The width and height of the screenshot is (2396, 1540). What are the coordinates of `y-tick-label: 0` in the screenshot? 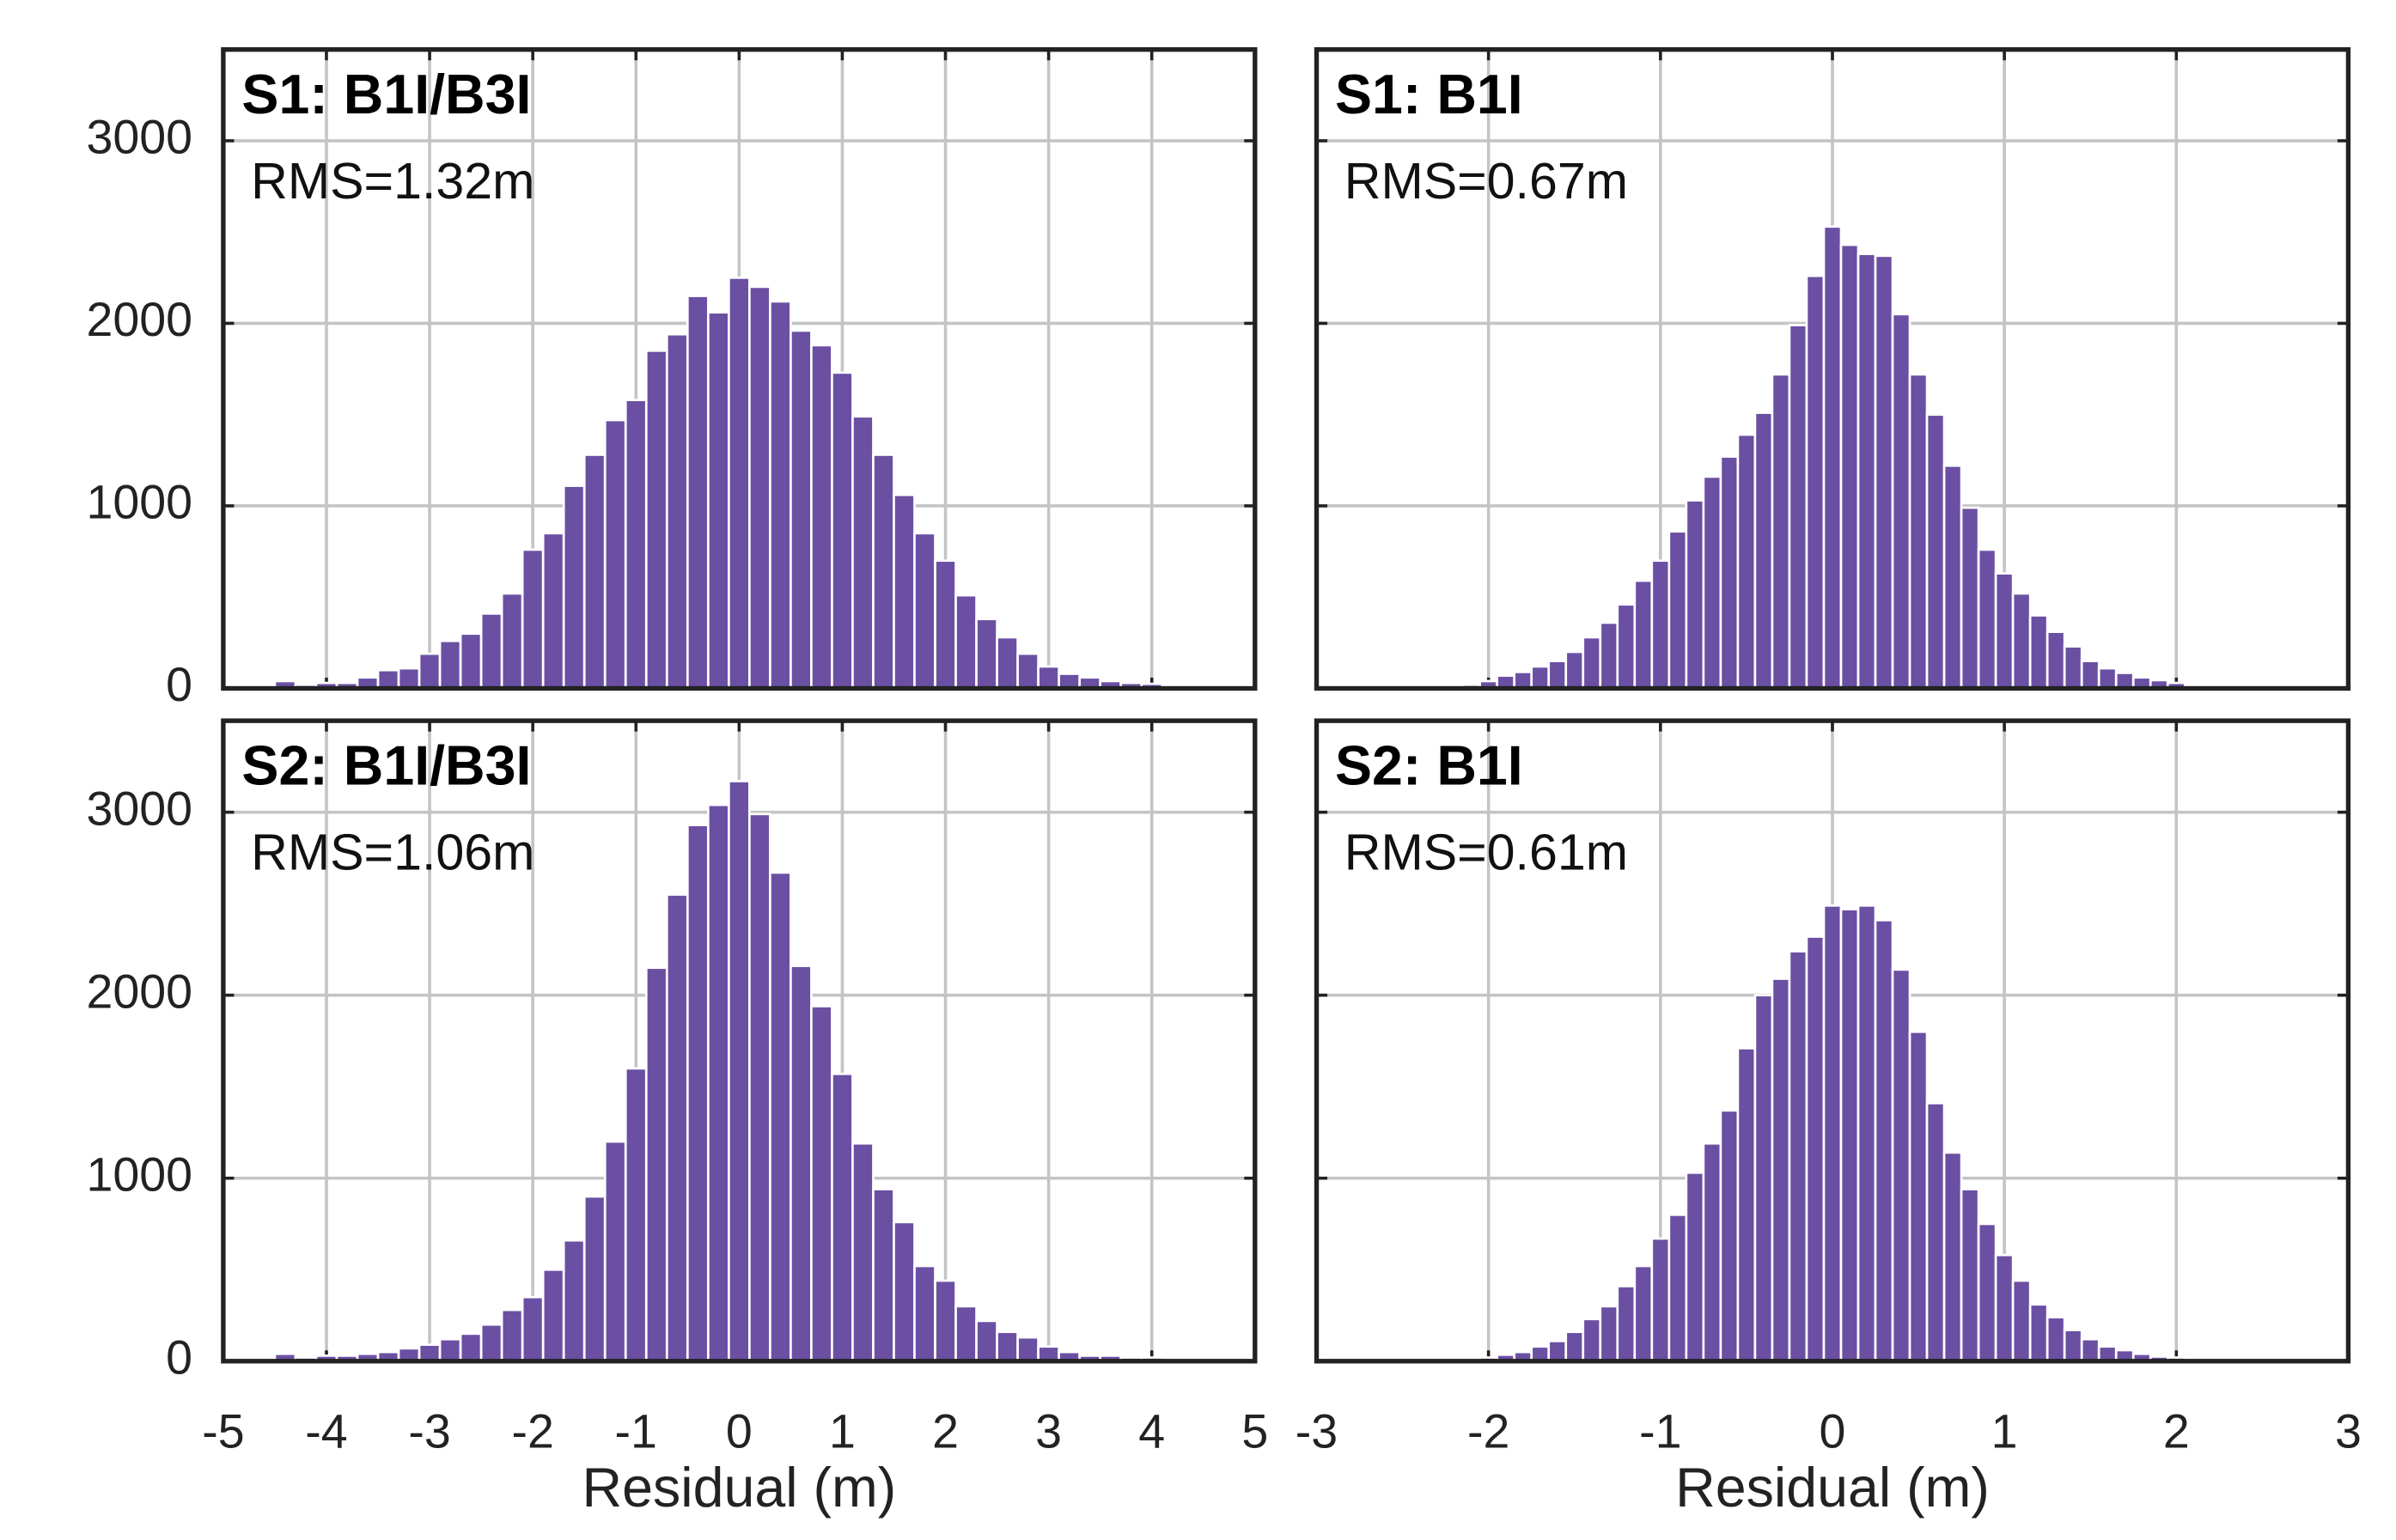 It's located at (179, 685).